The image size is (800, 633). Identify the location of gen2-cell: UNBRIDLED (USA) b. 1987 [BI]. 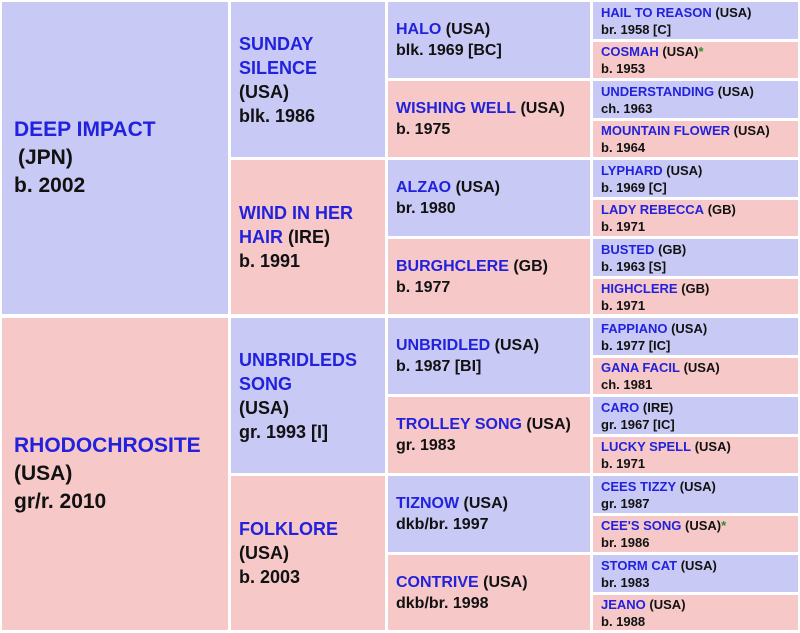
(489, 356).